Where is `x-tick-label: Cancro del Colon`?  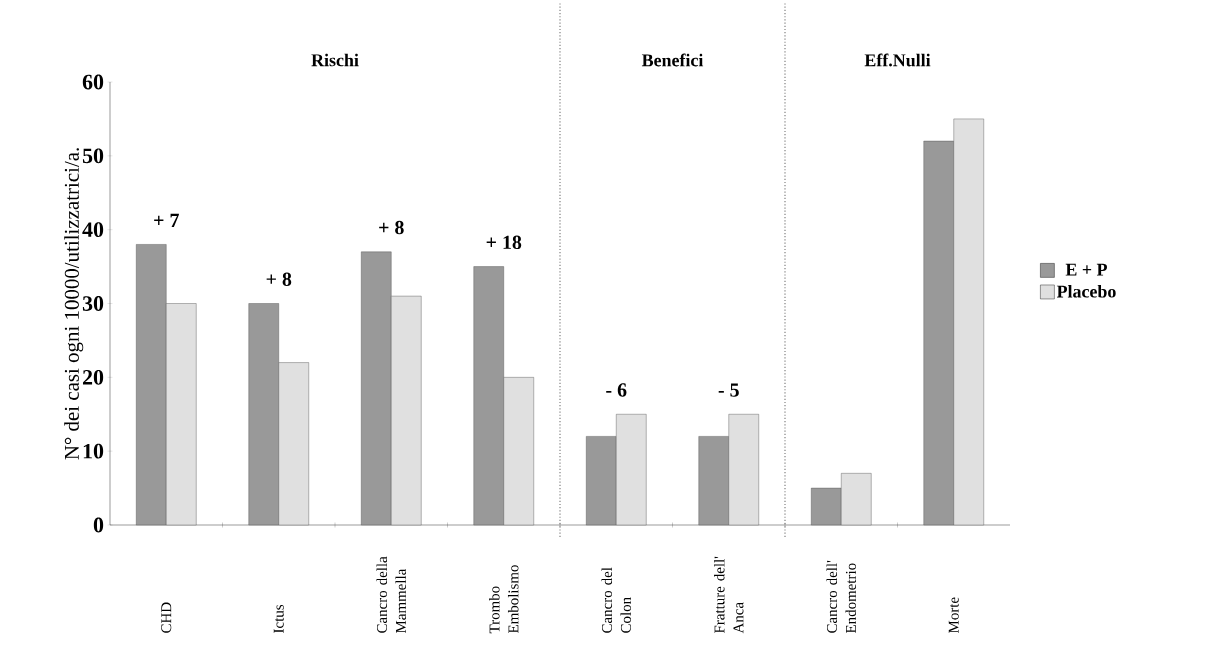 x-tick-label: Cancro del Colon is located at coordinates (616, 600).